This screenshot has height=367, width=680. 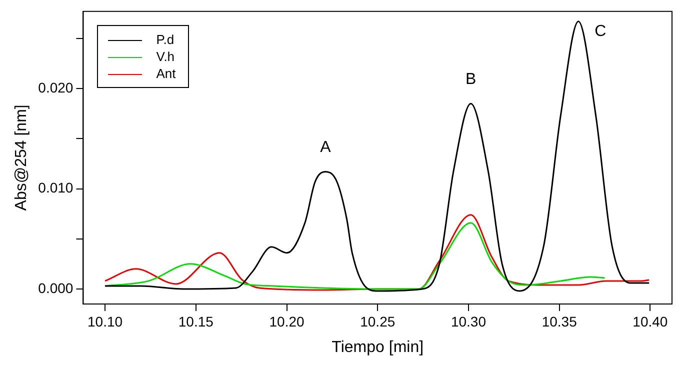 I want to click on legend-label: Ant, so click(x=166, y=74).